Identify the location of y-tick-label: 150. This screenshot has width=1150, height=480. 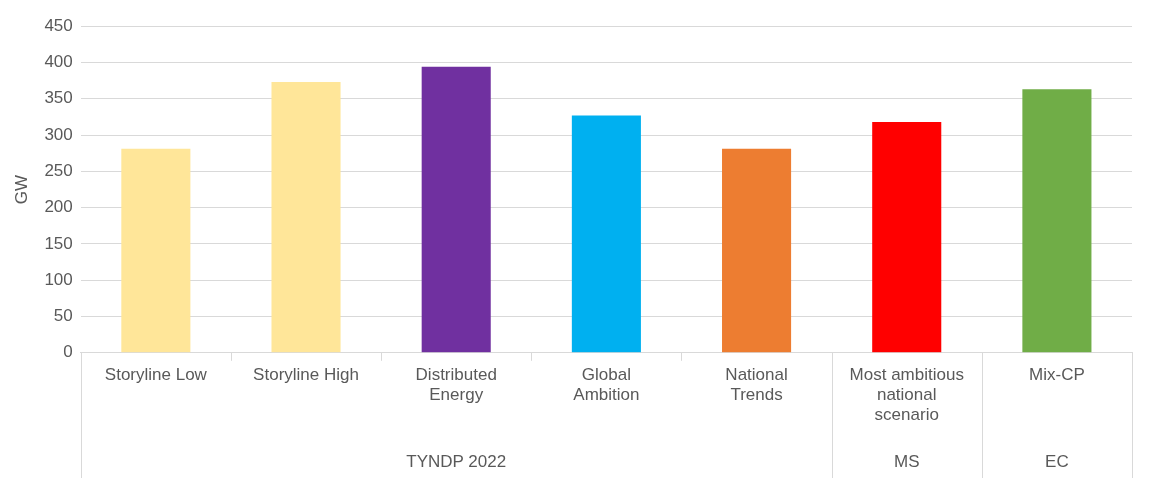
(58, 243).